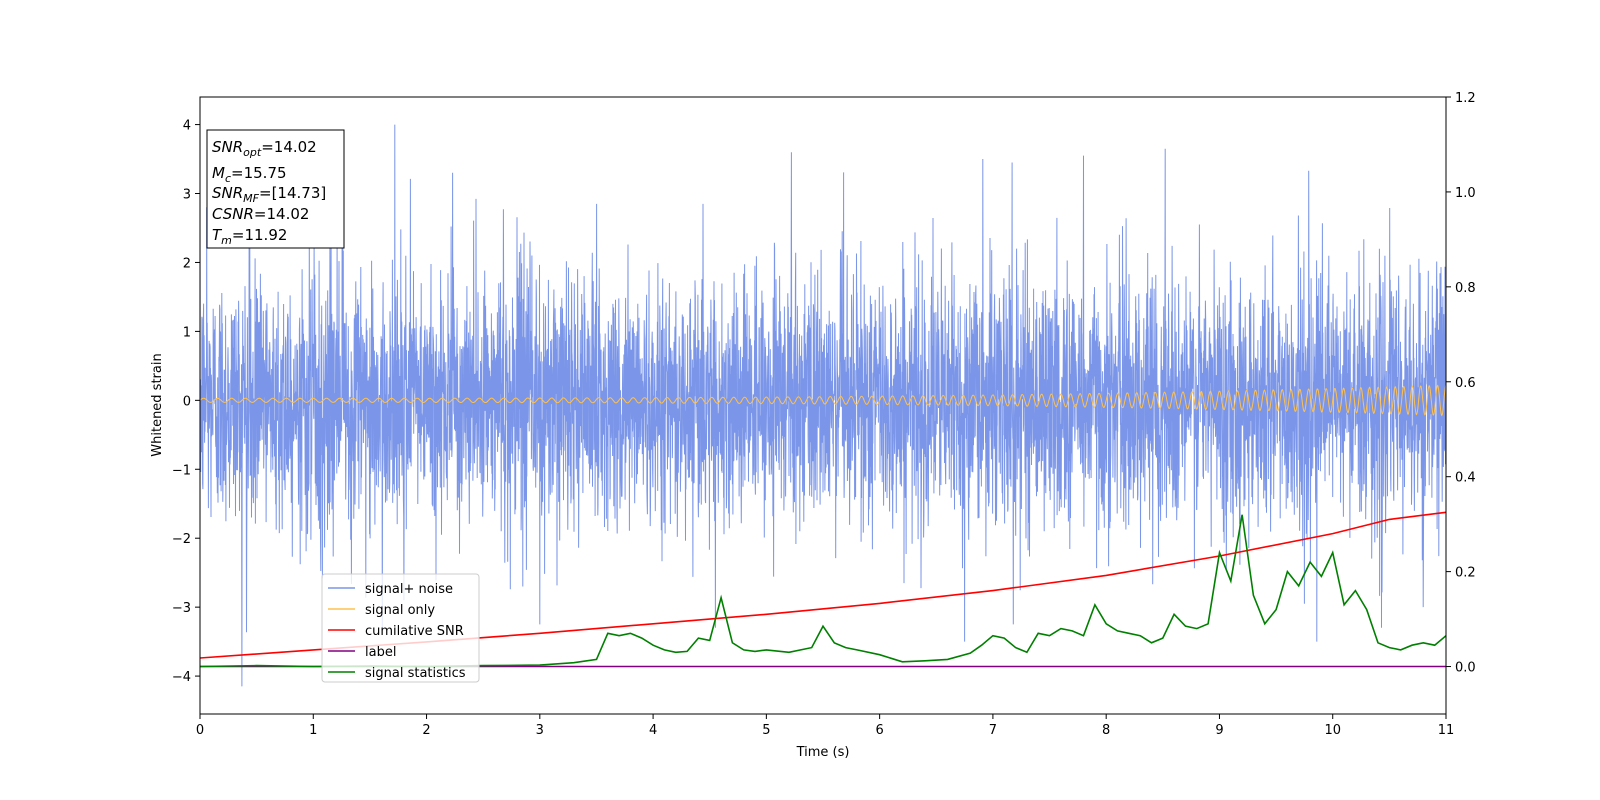 The image size is (1600, 800). I want to click on x-tick-label: 7, so click(993, 730).